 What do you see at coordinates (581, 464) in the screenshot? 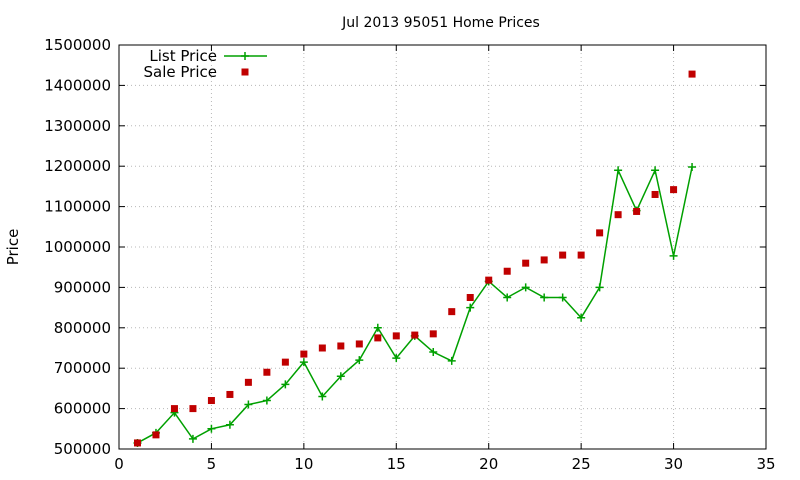
I see `x-tick-label: 25` at bounding box center [581, 464].